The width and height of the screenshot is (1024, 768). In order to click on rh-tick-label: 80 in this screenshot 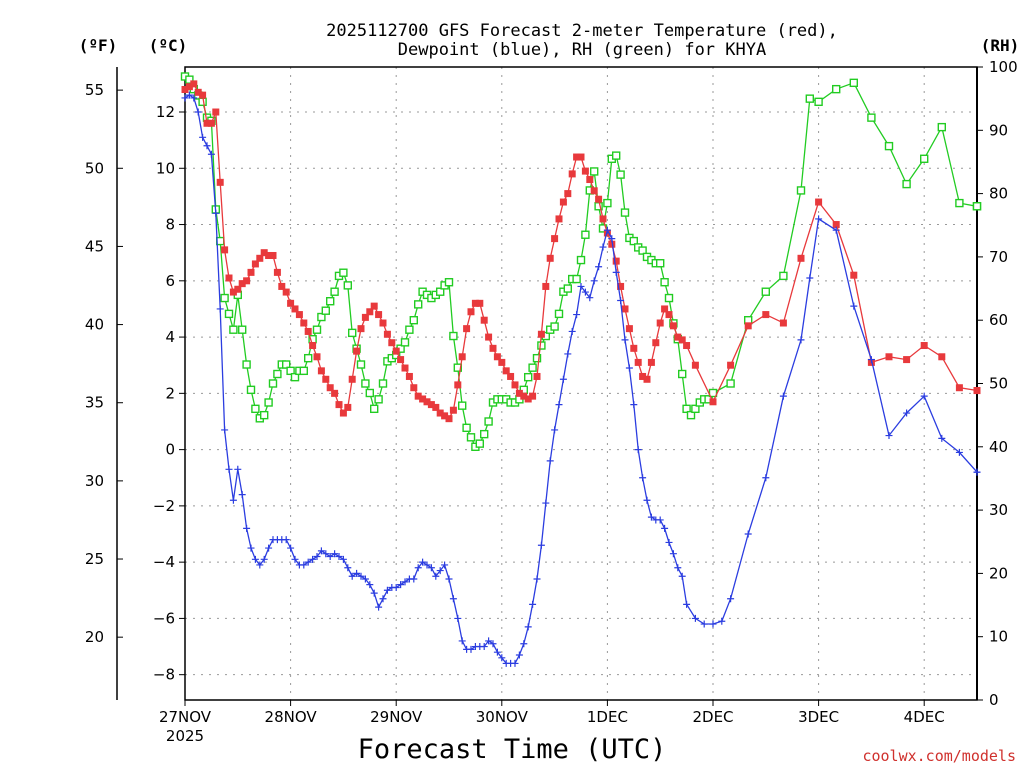, I will do `click(998, 194)`.